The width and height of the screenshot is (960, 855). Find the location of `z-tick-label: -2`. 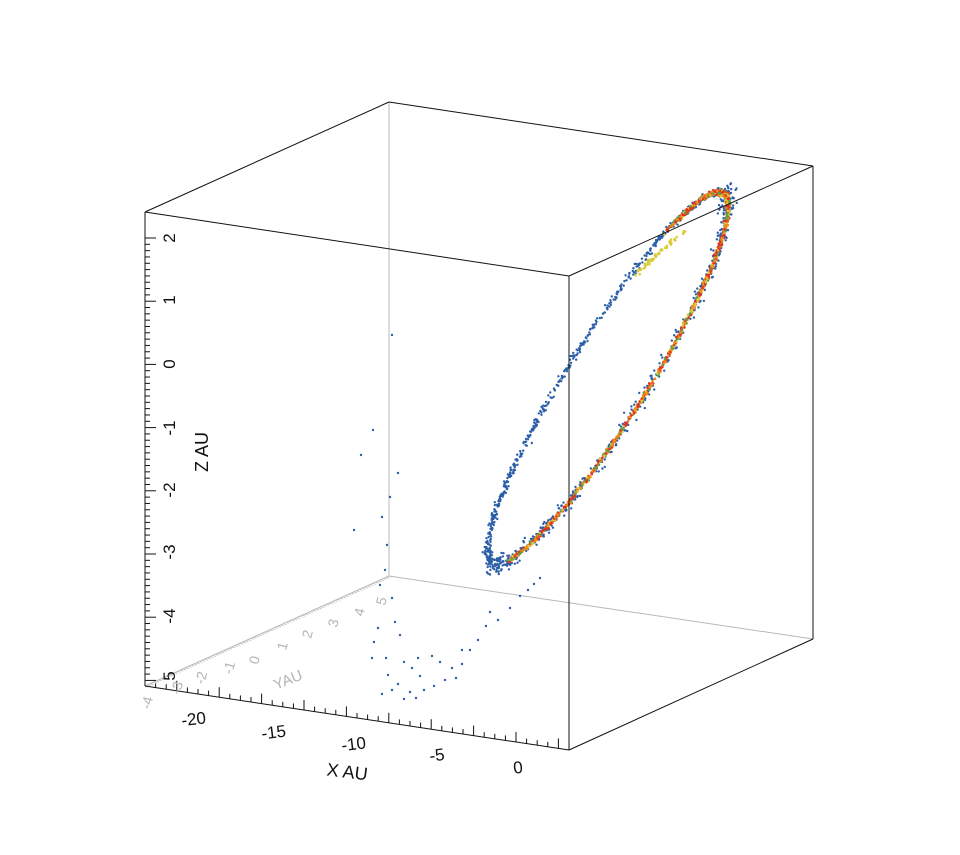

z-tick-label: -2 is located at coordinates (169, 489).